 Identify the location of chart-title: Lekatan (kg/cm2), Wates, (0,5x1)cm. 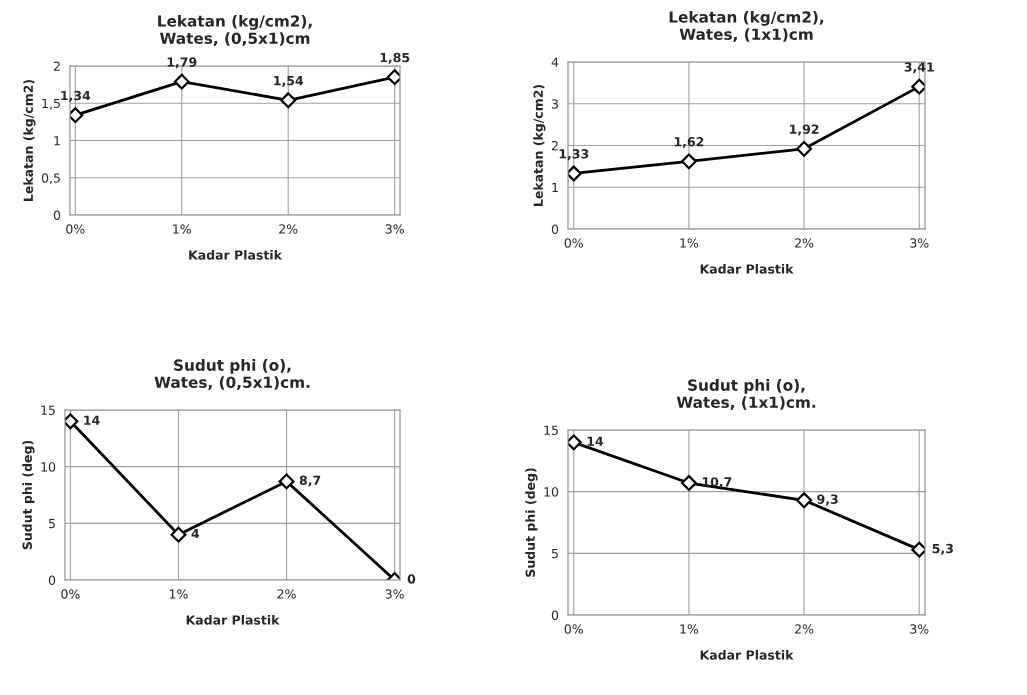
(235, 30).